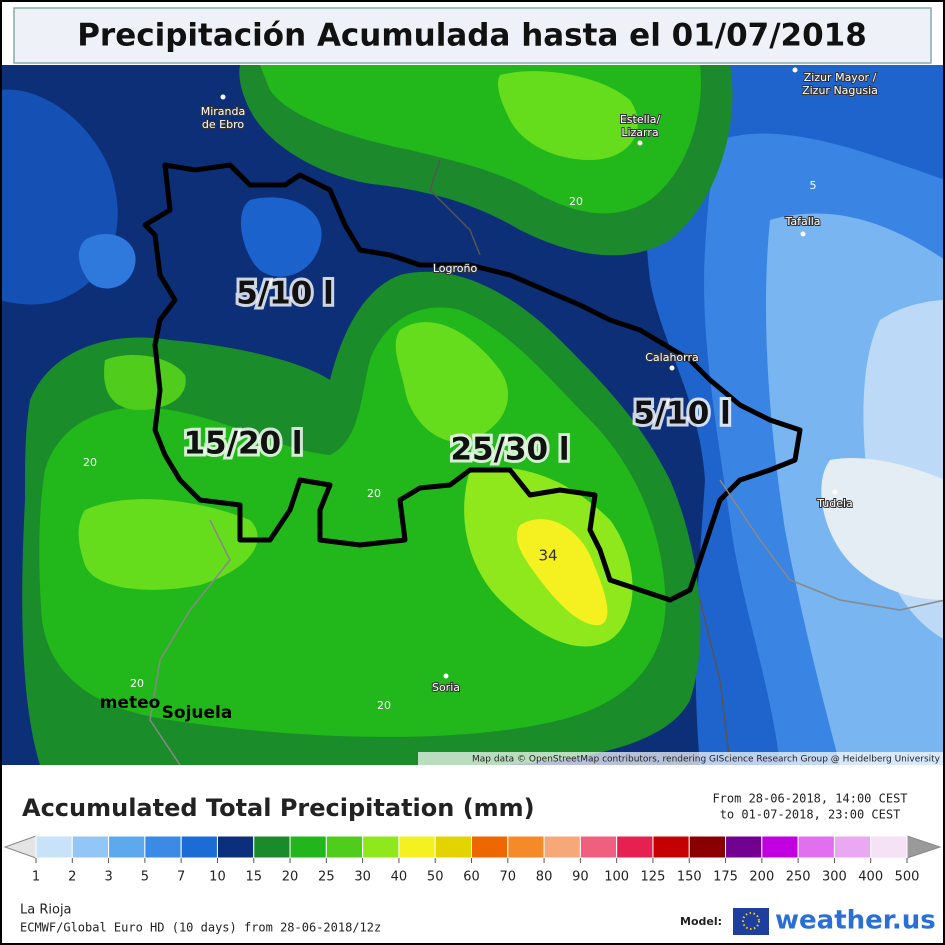  I want to click on colorbar-tick-label: 90, so click(580, 877).